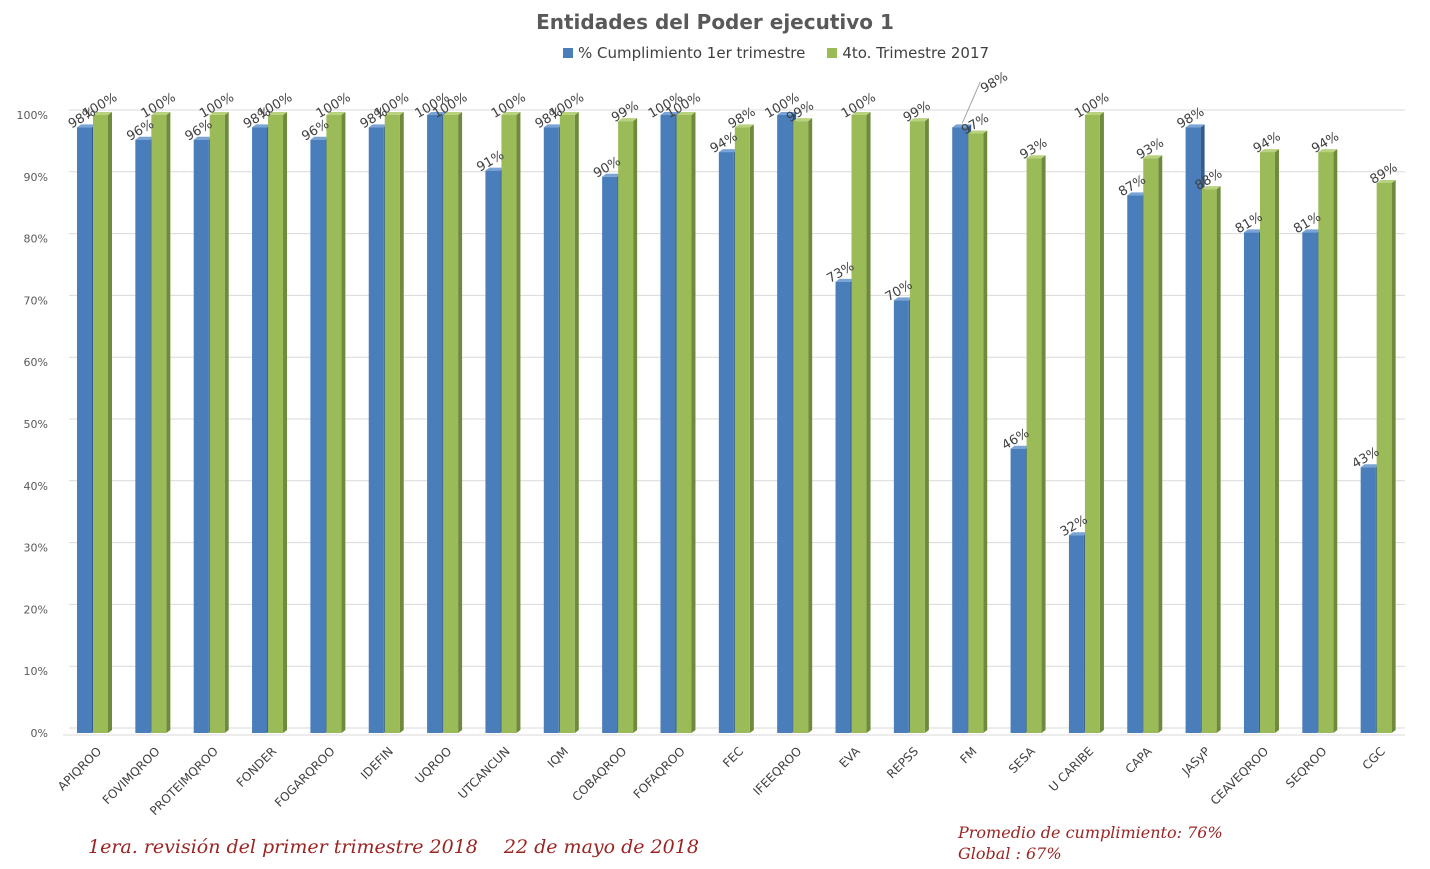  I want to click on x-tick-label: REPSS, so click(902, 762).